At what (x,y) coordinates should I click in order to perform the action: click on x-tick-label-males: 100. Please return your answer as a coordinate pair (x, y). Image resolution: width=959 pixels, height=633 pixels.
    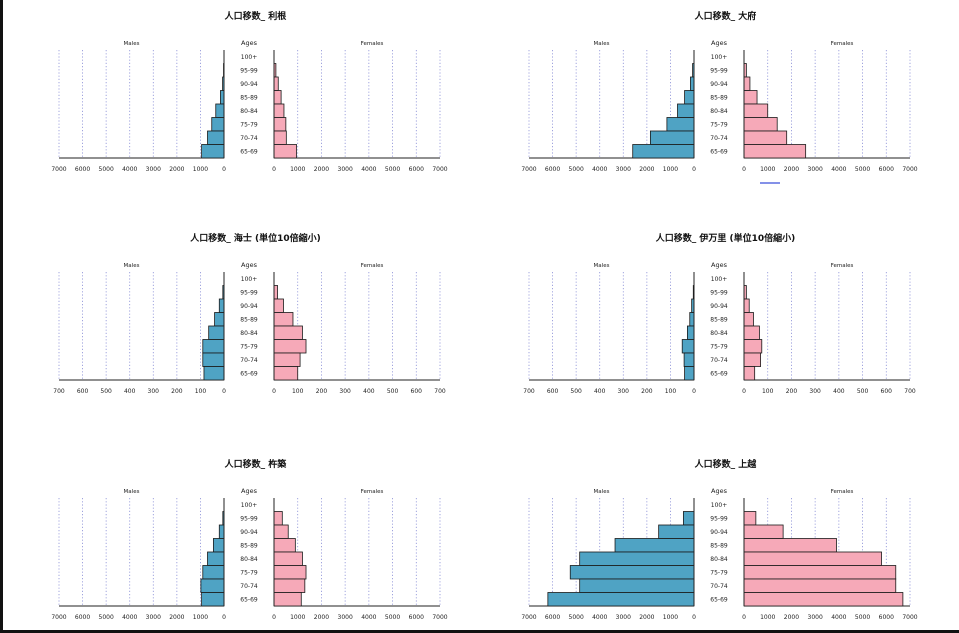
    Looking at the image, I should click on (201, 391).